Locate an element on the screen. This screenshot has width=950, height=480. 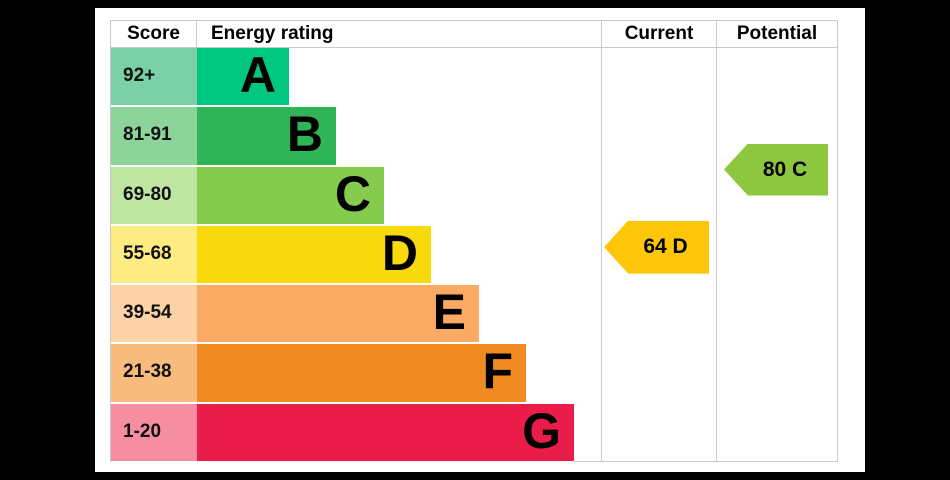
band-score-range: 1-20 is located at coordinates (154, 433).